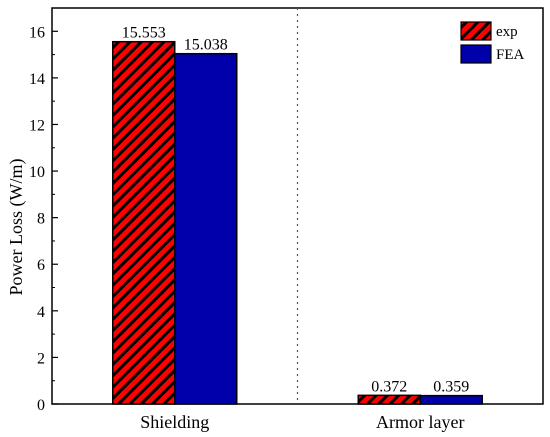  Describe the element at coordinates (16, 227) in the screenshot. I see `y-axis-label: Power Loss (W/m)` at that location.